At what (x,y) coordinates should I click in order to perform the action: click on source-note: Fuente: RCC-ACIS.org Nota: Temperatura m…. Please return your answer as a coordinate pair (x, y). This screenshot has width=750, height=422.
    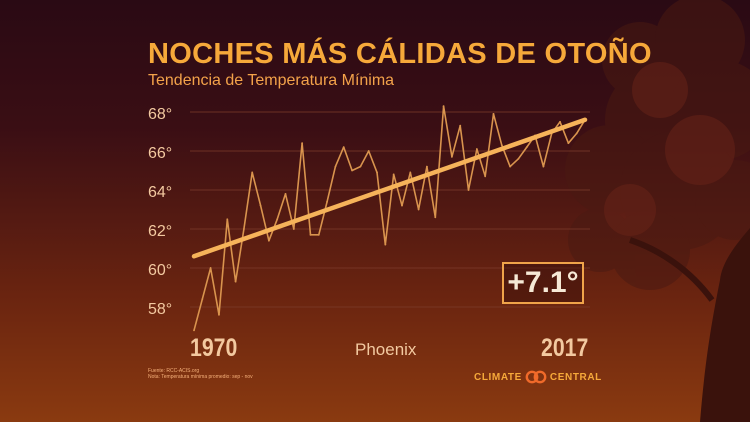
    Looking at the image, I should click on (200, 374).